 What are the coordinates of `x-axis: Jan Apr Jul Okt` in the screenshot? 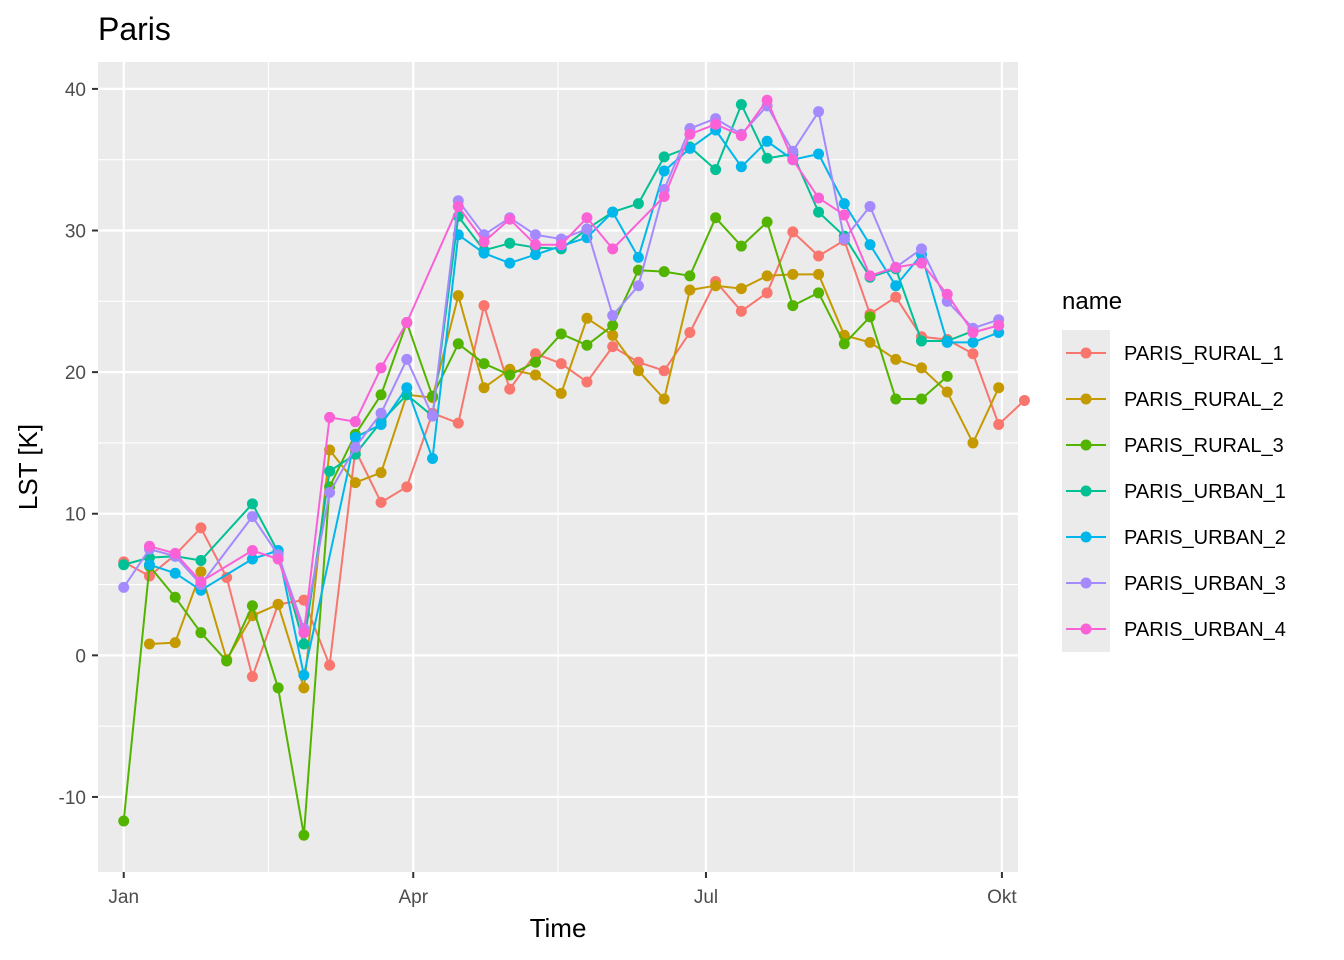 It's located at (562, 890).